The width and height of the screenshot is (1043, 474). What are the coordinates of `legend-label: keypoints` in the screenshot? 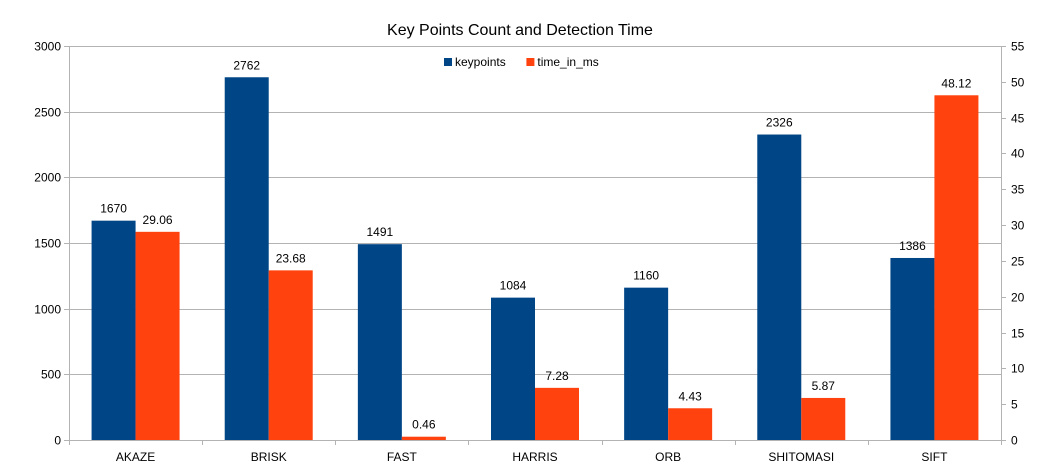 It's located at (480, 62).